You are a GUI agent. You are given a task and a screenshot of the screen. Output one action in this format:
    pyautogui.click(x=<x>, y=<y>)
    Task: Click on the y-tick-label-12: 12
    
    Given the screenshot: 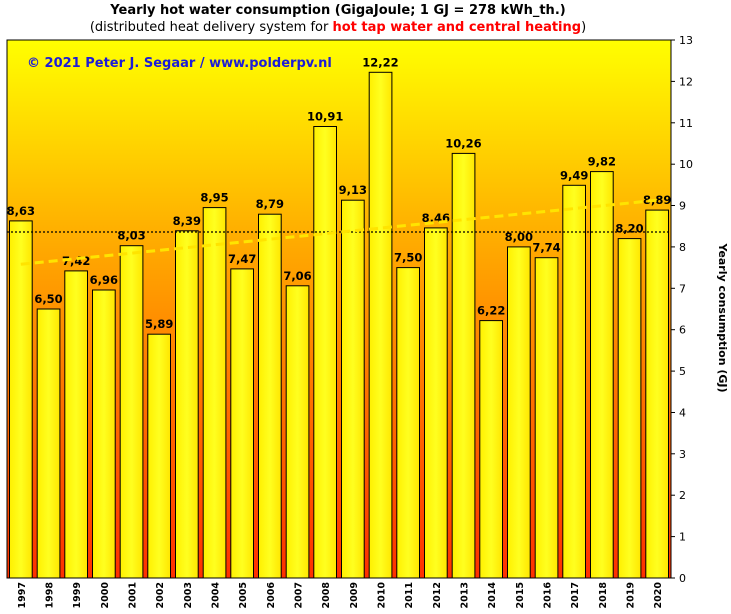 What is the action you would take?
    pyautogui.click(x=686, y=81)
    